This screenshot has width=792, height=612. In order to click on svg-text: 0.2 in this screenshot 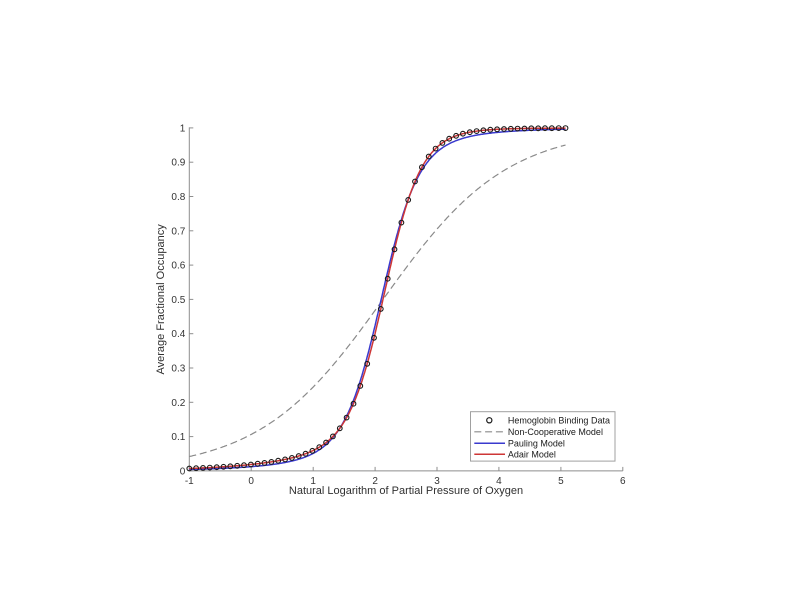, I will do `click(178, 403)`.